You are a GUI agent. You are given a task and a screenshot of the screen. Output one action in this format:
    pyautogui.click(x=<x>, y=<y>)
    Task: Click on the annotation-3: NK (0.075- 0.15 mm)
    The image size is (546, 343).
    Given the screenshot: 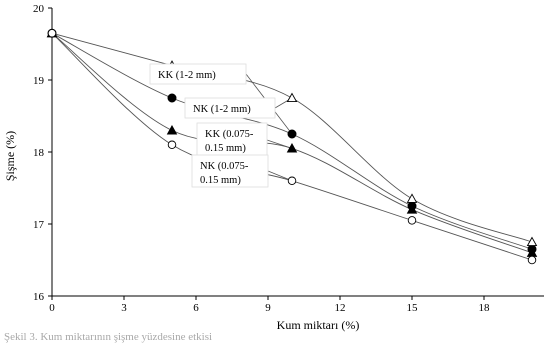 What is the action you would take?
    pyautogui.click(x=230, y=171)
    